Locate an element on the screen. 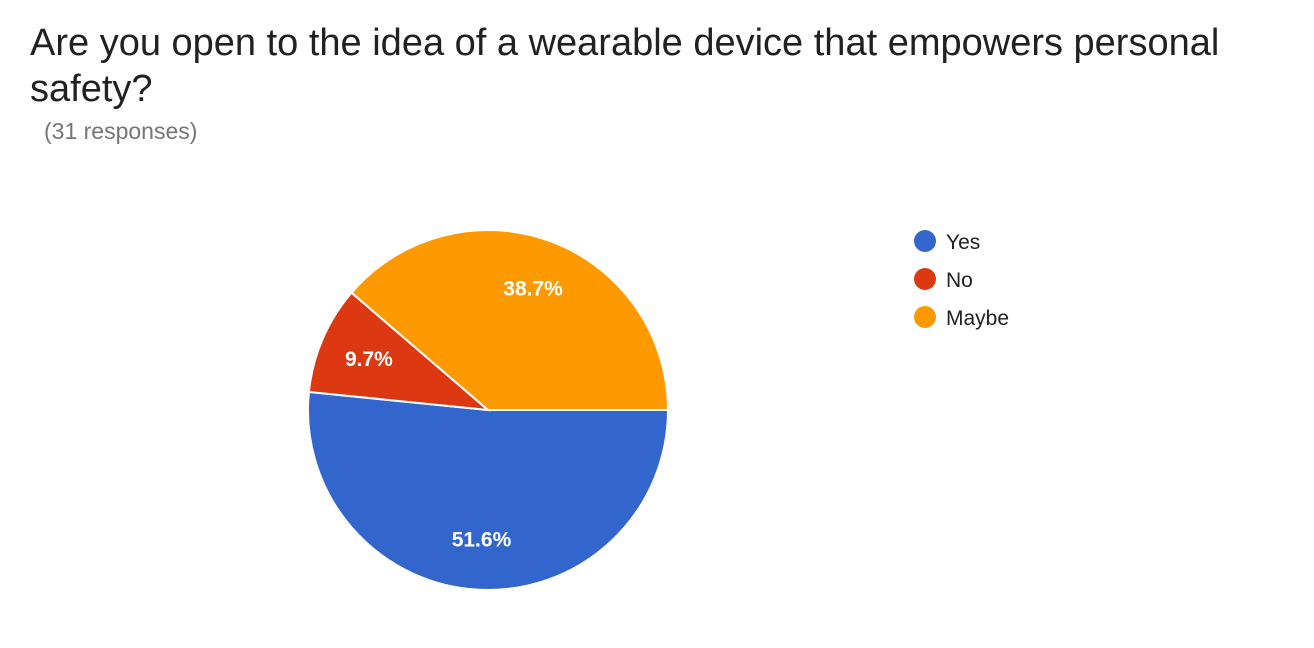  legend-swatch-maybe is located at coordinates (925, 317).